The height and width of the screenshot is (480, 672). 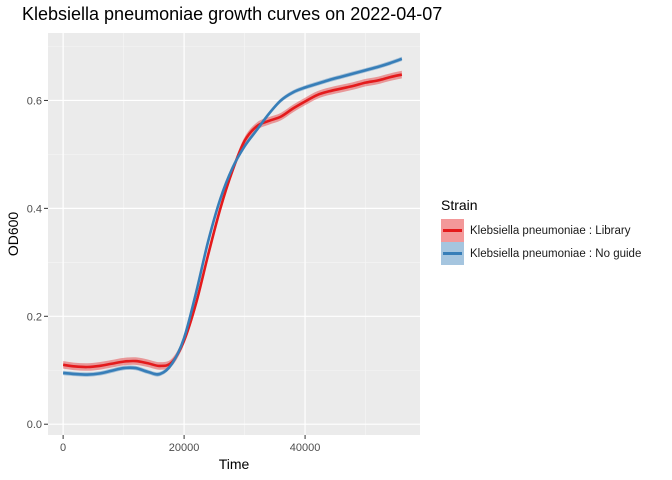 I want to click on y-tick-label: 0.4, so click(x=34, y=209).